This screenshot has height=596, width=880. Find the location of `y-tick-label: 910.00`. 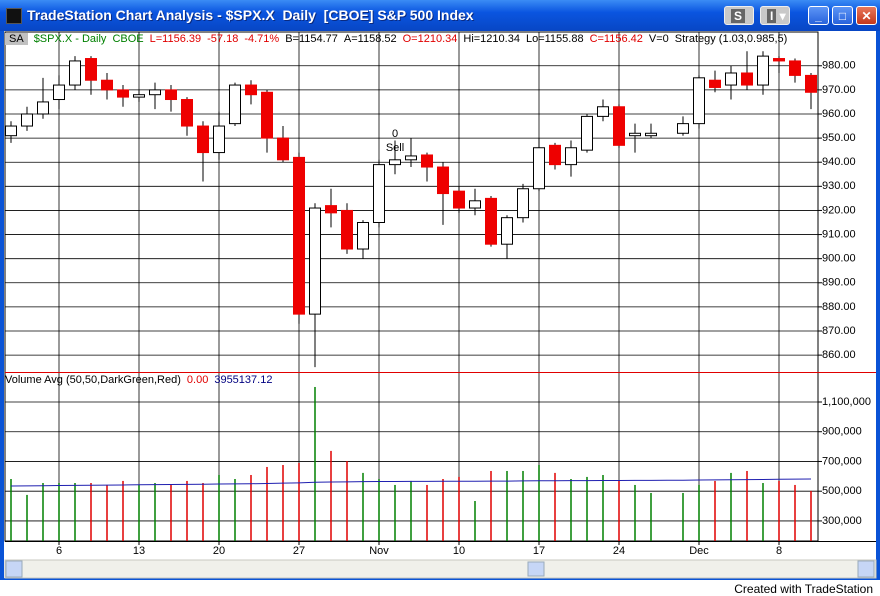

y-tick-label: 910.00 is located at coordinates (839, 234).